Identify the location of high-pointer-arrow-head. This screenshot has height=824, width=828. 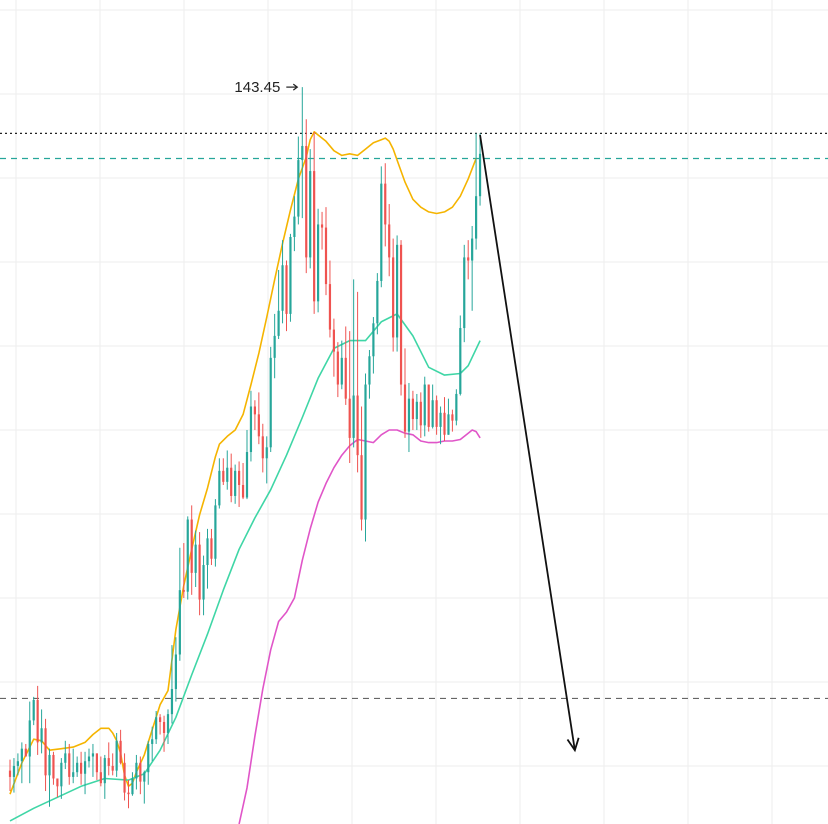
(295, 87).